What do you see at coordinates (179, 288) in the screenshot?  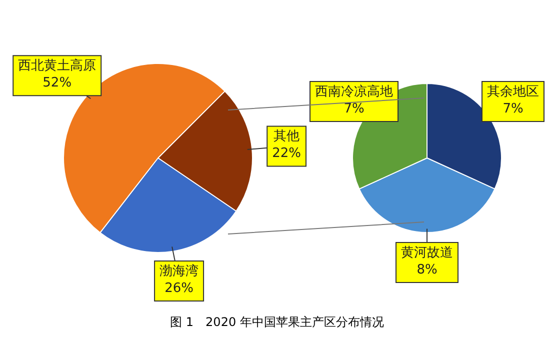 I see `data-label: 26%` at bounding box center [179, 288].